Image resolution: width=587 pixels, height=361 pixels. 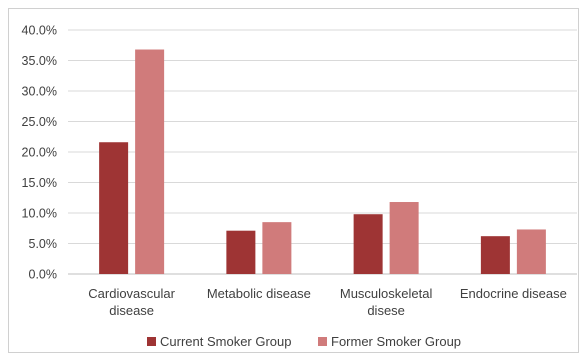 What do you see at coordinates (43, 244) in the screenshot?
I see `y-tick-label: 5.0%` at bounding box center [43, 244].